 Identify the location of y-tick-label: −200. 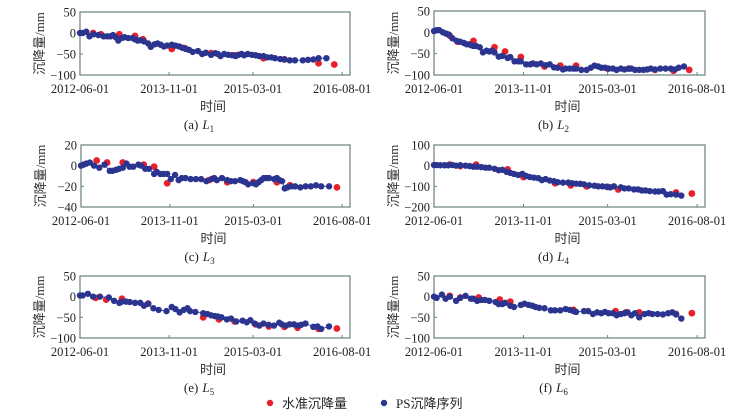
(417, 208).